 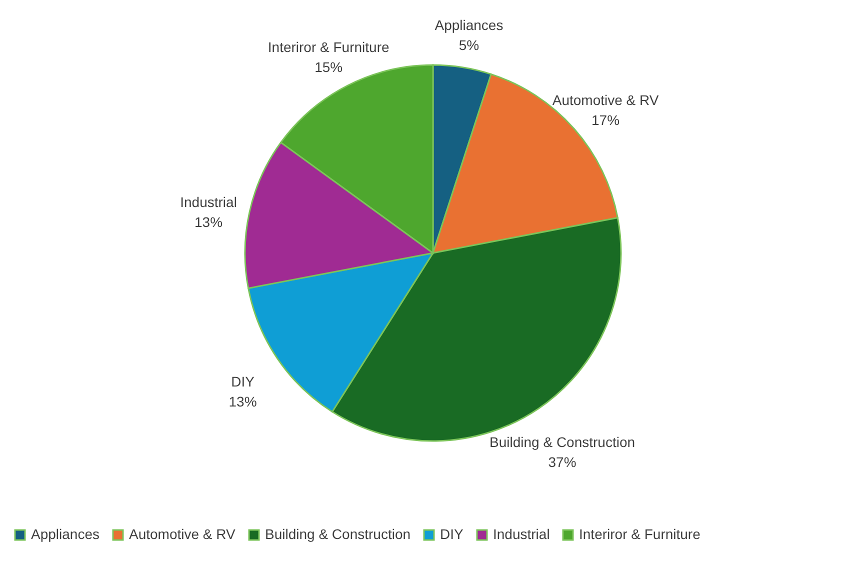 What do you see at coordinates (469, 44) in the screenshot?
I see `data-label: 5%` at bounding box center [469, 44].